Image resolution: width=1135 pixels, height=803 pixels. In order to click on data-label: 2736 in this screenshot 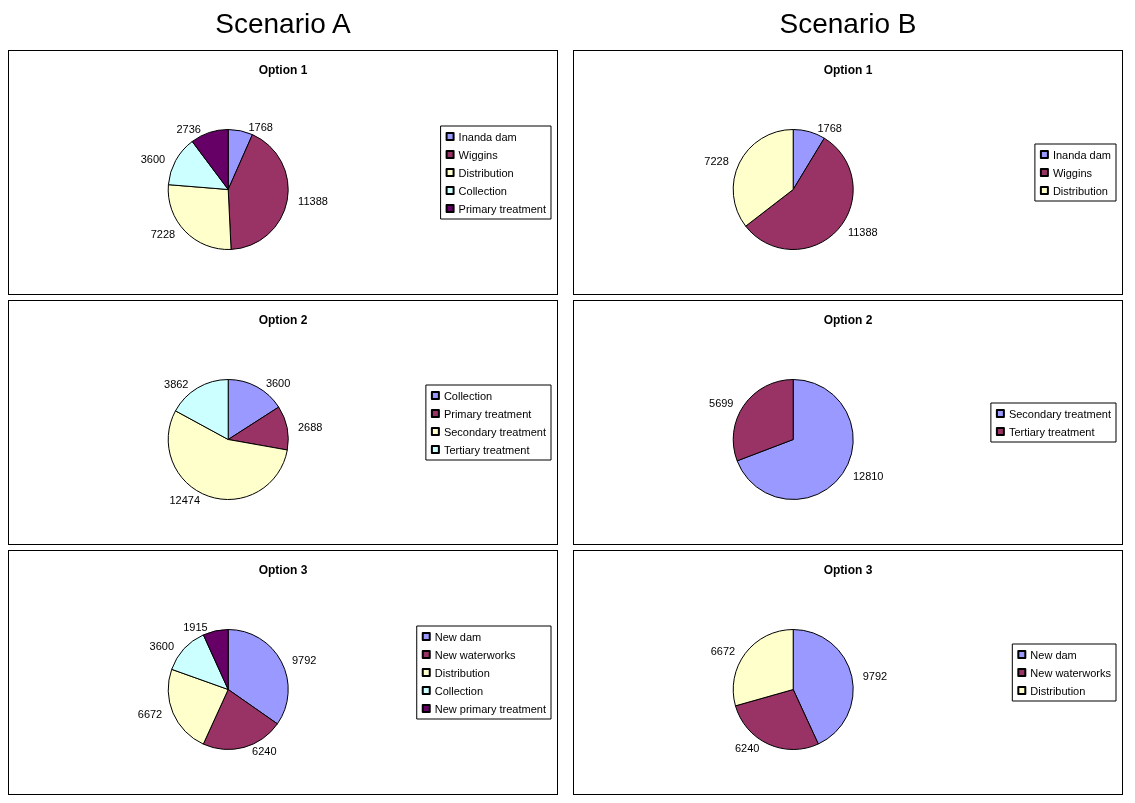, I will do `click(188, 128)`.